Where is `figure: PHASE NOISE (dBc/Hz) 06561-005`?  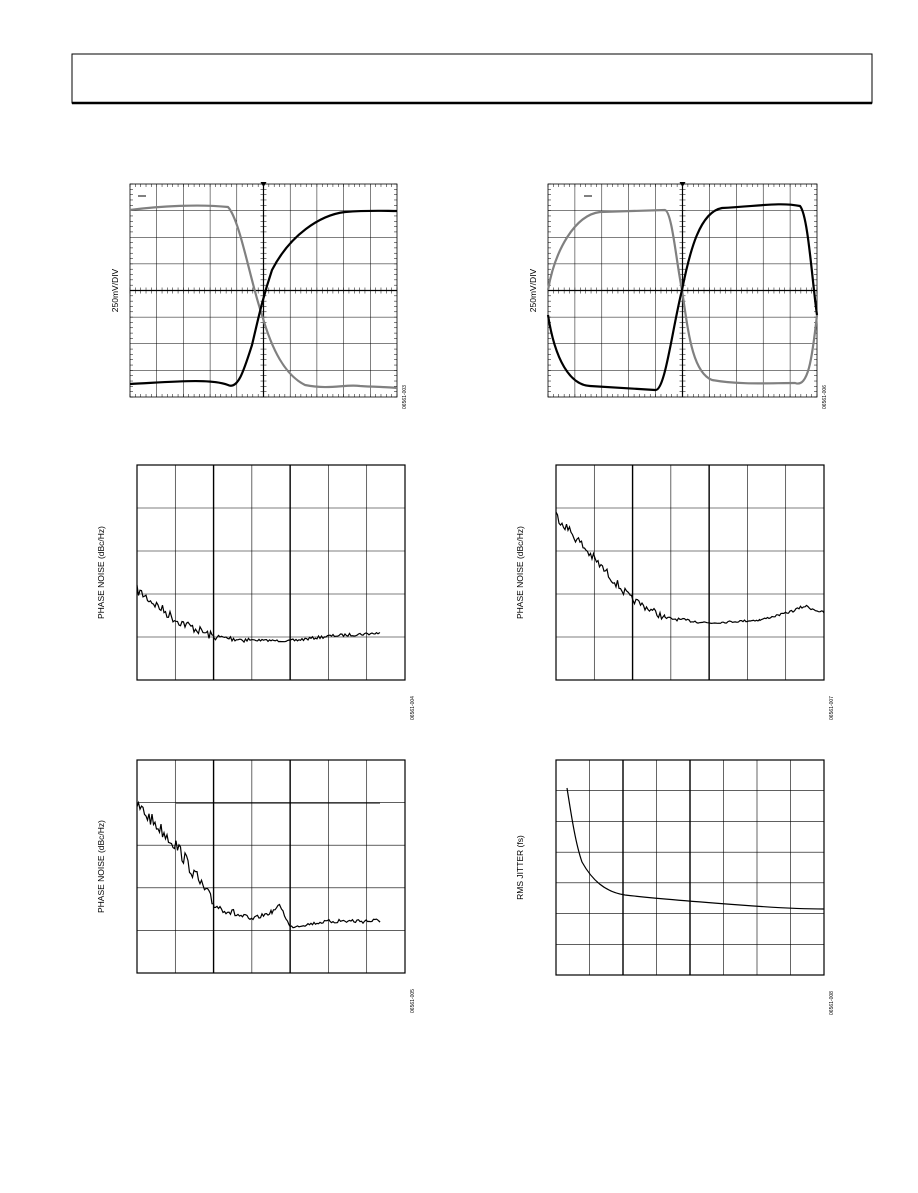
figure: PHASE NOISE (dBc/Hz) 06561-005 is located at coordinates (256, 886).